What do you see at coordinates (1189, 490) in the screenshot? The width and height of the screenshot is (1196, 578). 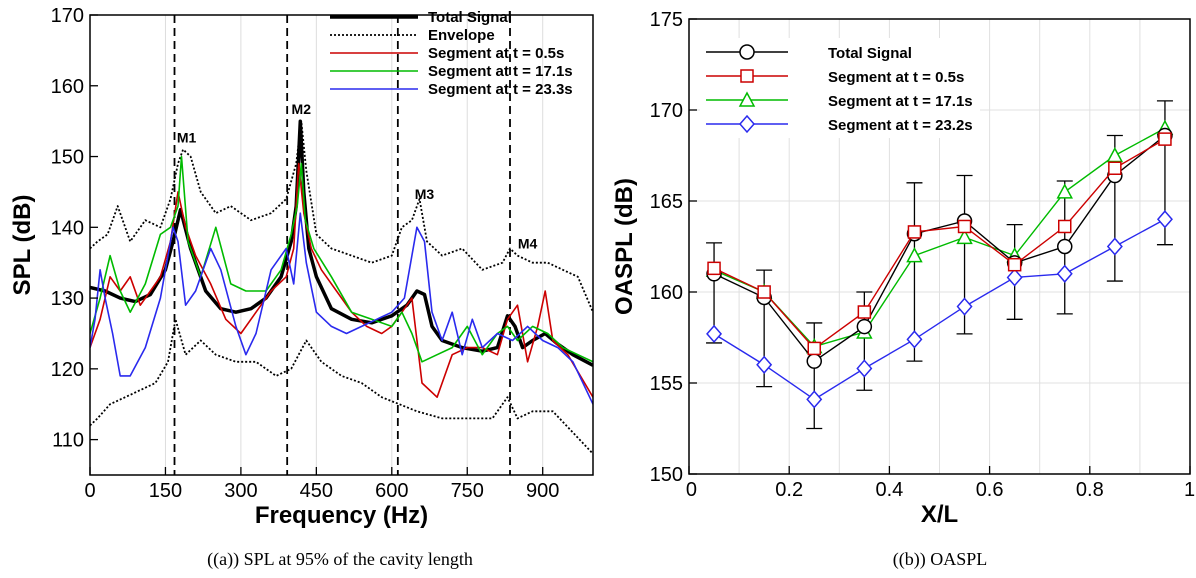 I see `x-tick-label-5: 1` at bounding box center [1189, 490].